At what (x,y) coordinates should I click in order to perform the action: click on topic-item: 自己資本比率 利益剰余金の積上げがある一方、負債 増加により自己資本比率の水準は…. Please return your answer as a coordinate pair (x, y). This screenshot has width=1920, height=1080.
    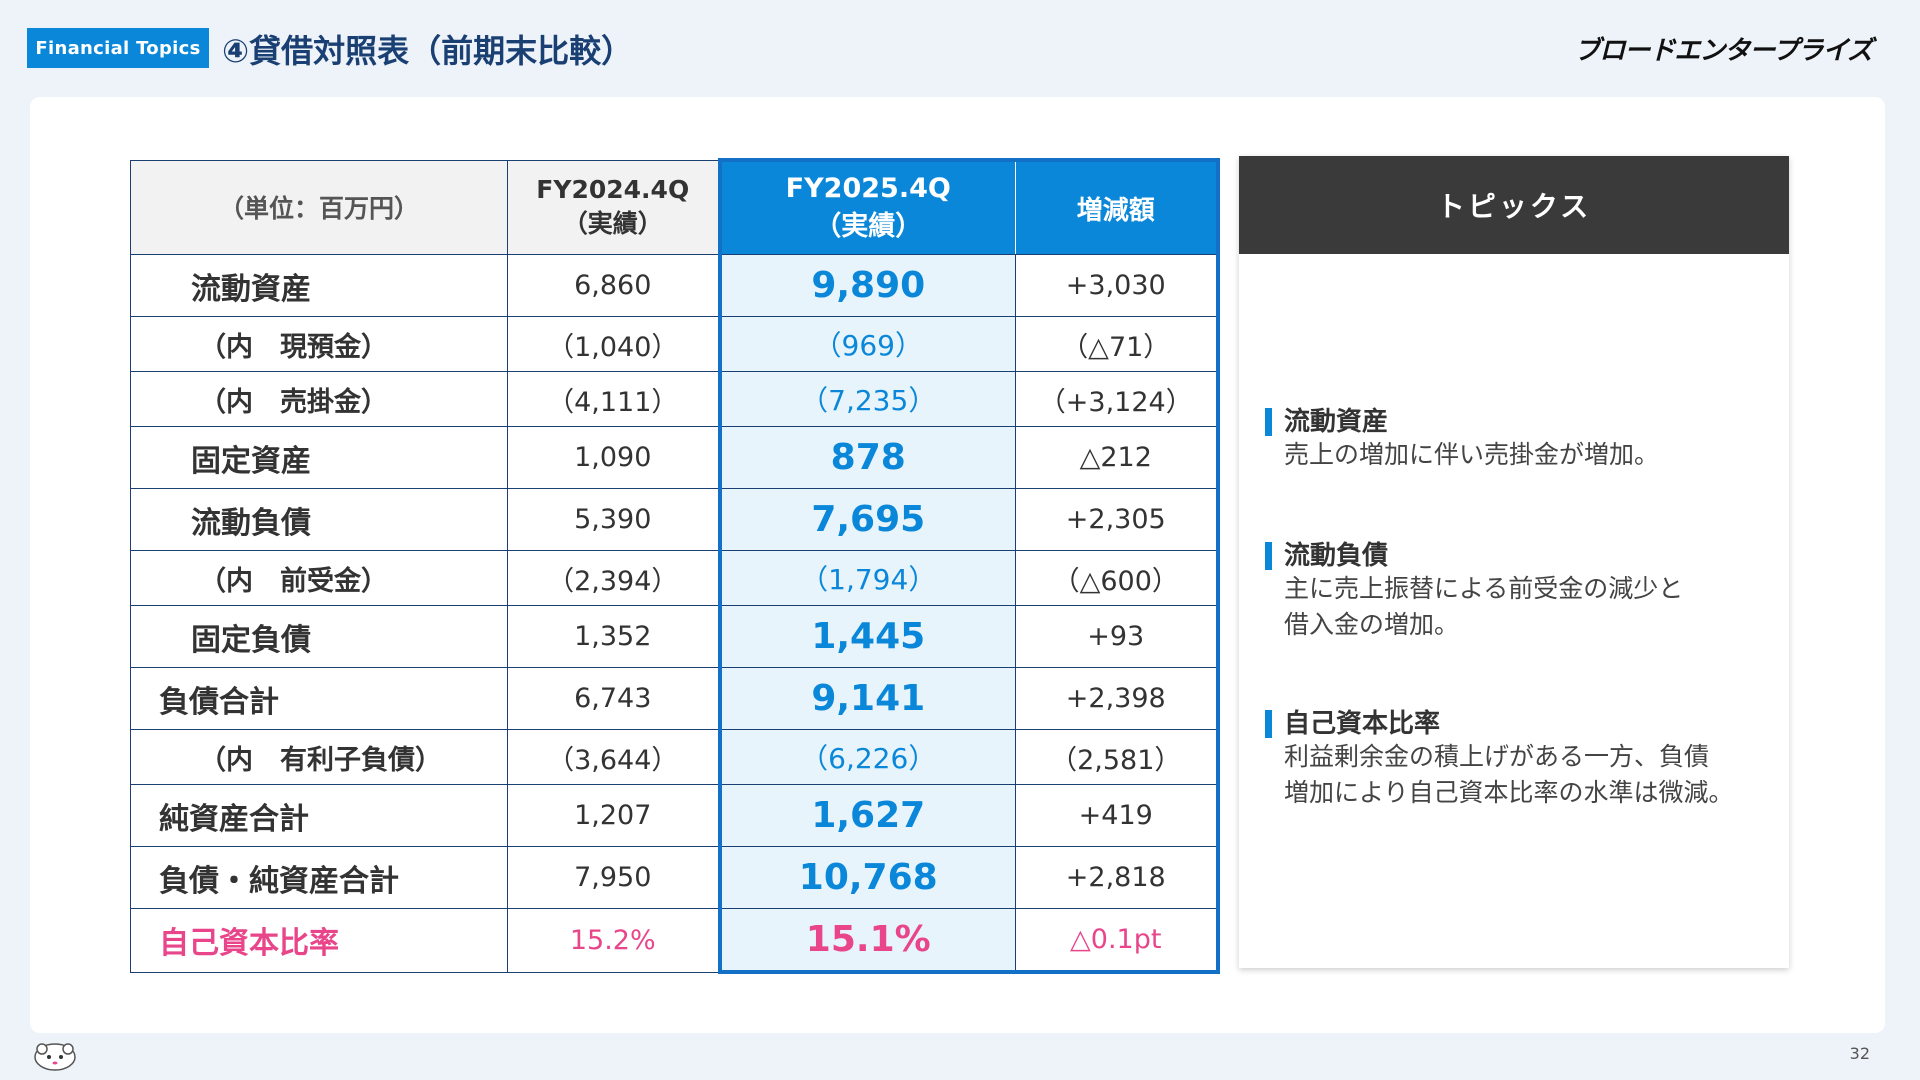
    Looking at the image, I should click on (1522, 760).